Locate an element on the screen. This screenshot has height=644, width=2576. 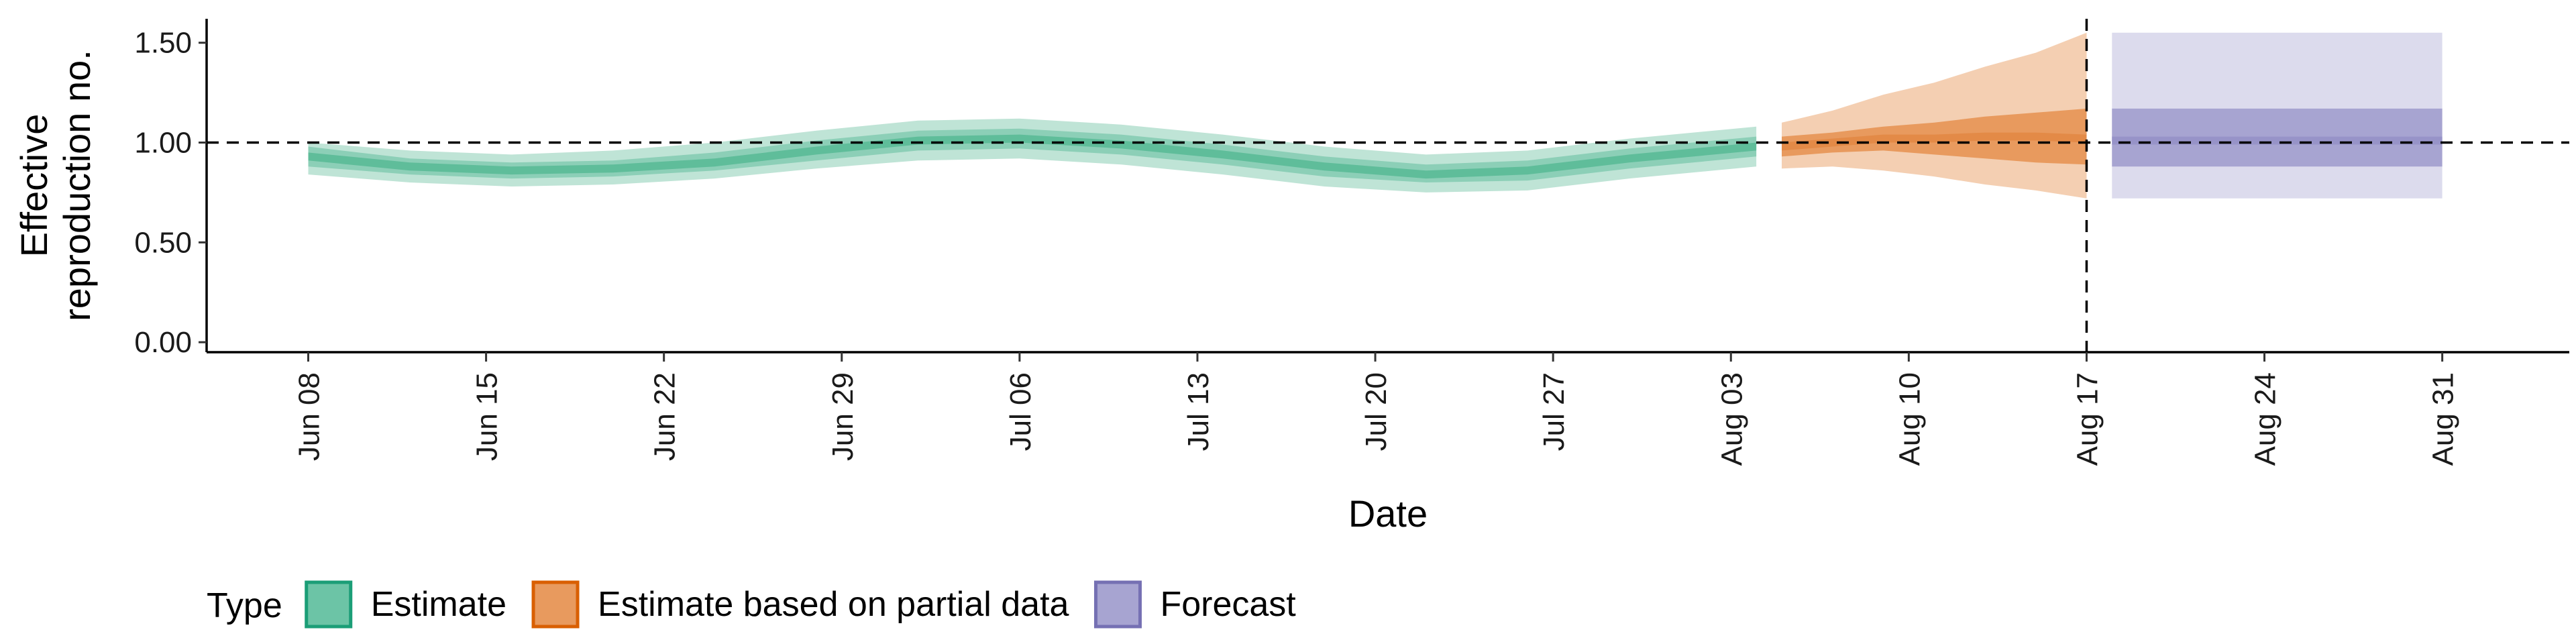
legend-swatch-estimate-based-on-partial-data is located at coordinates (555, 604).